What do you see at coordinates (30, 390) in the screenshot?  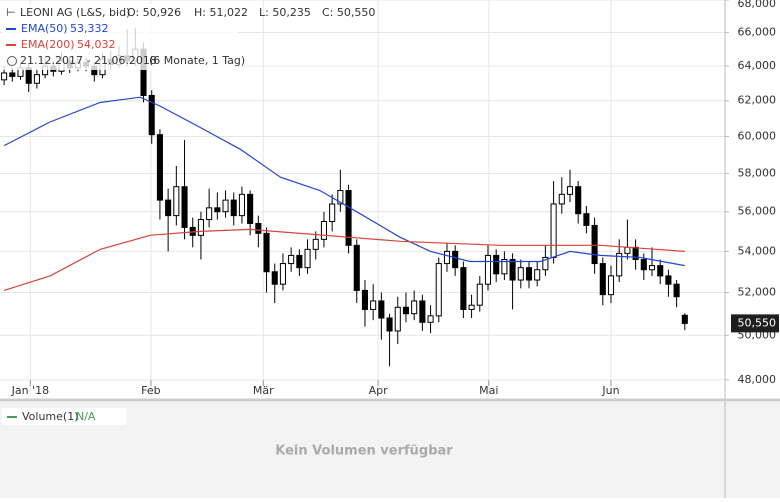 I see `x-tick-label: Jan '18` at bounding box center [30, 390].